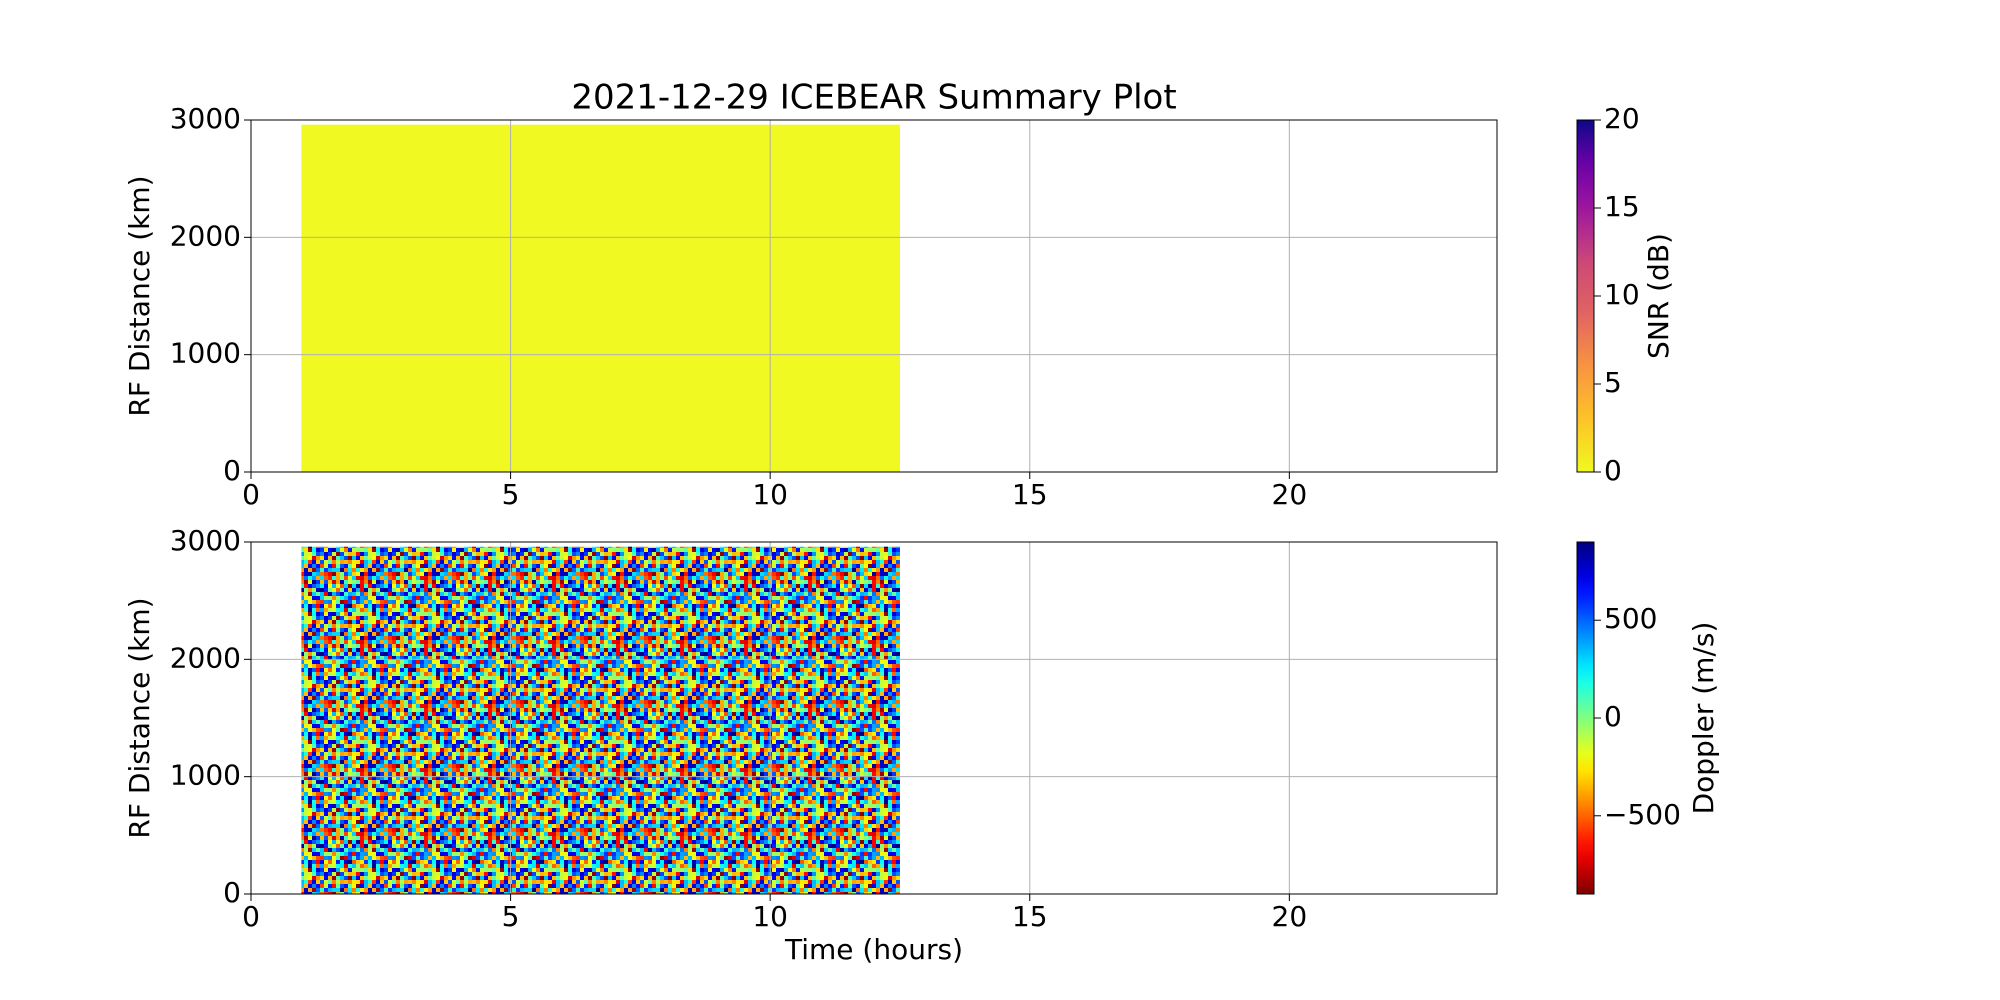  What do you see at coordinates (1622, 294) in the screenshot?
I see `colorbar-tick-label: 10` at bounding box center [1622, 294].